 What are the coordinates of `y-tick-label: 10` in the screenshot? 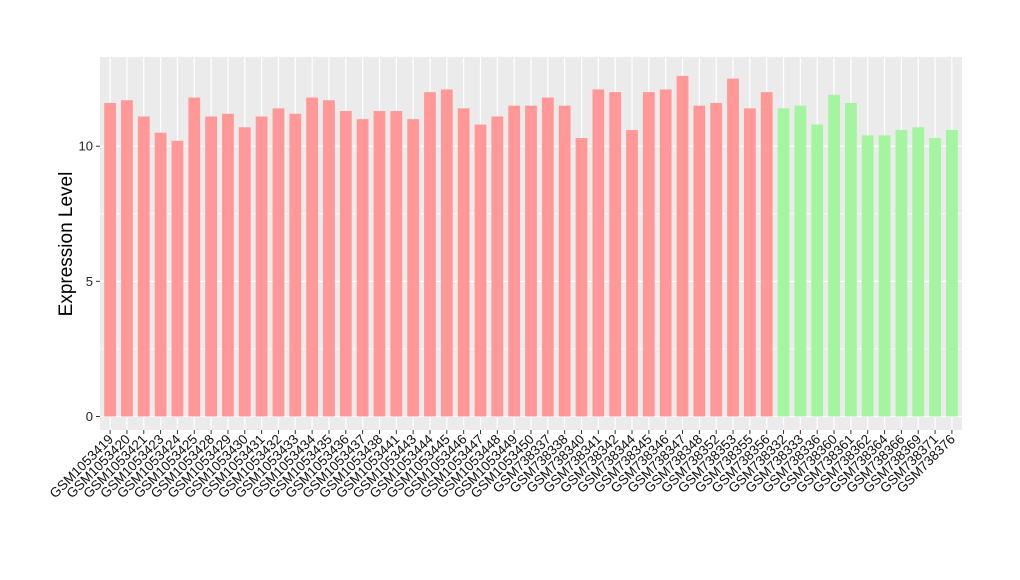 It's located at (86, 146).